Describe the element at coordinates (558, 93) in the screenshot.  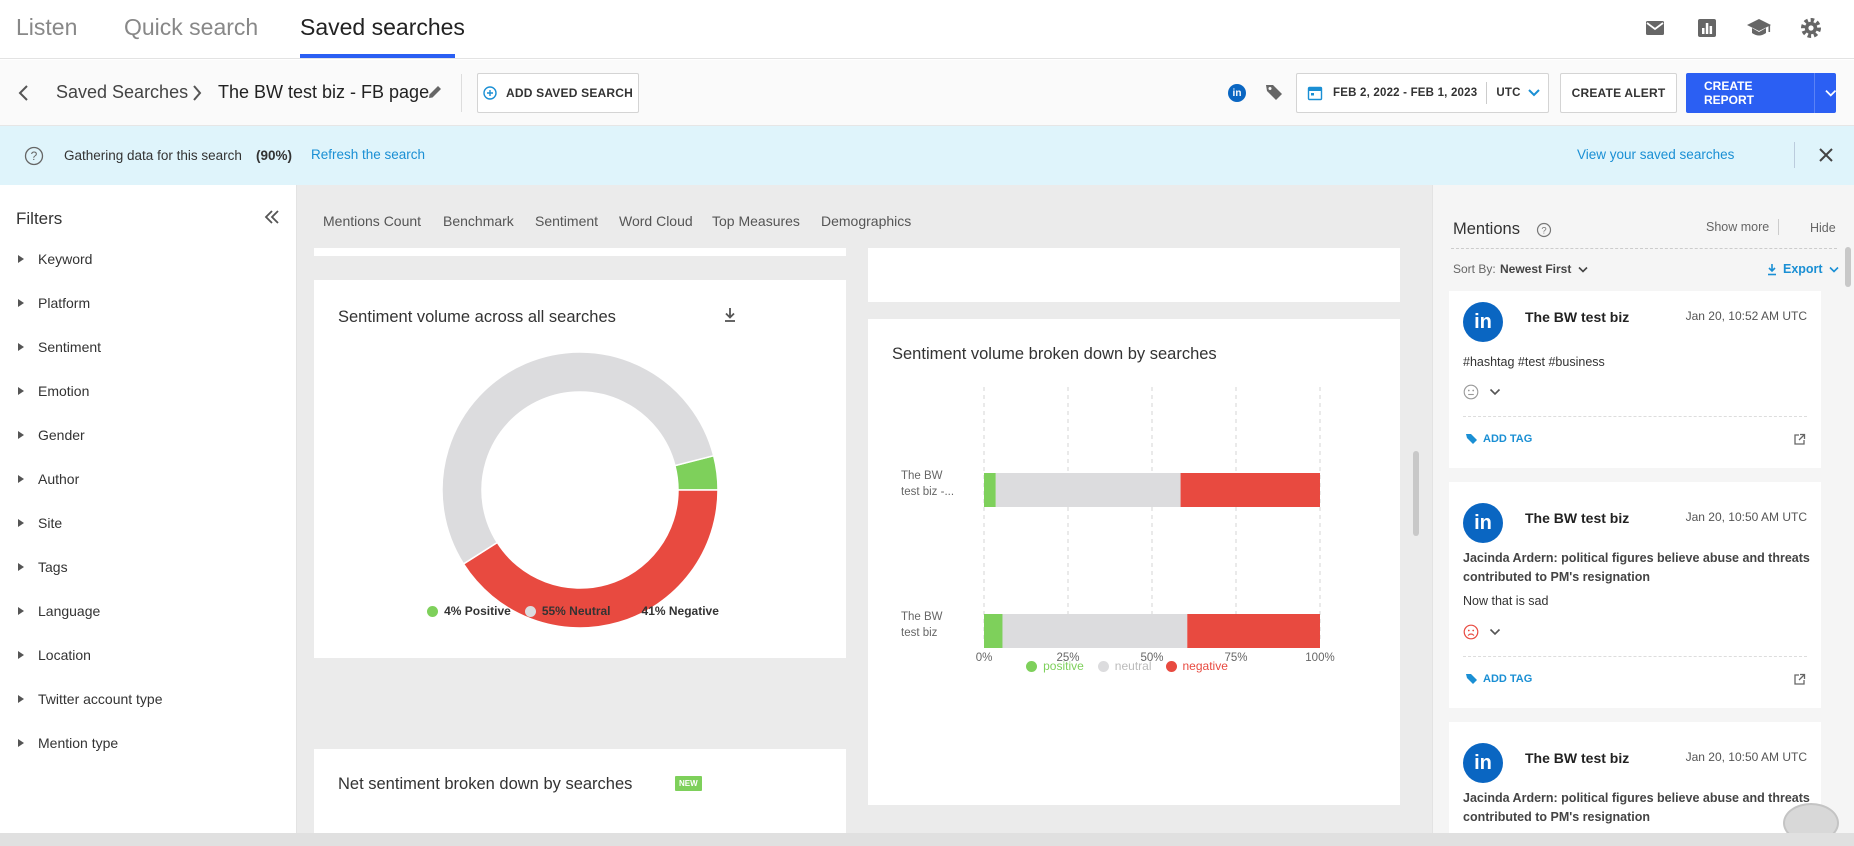
I see `add-saved-search-button: ADD SAVED SEARCH` at that location.